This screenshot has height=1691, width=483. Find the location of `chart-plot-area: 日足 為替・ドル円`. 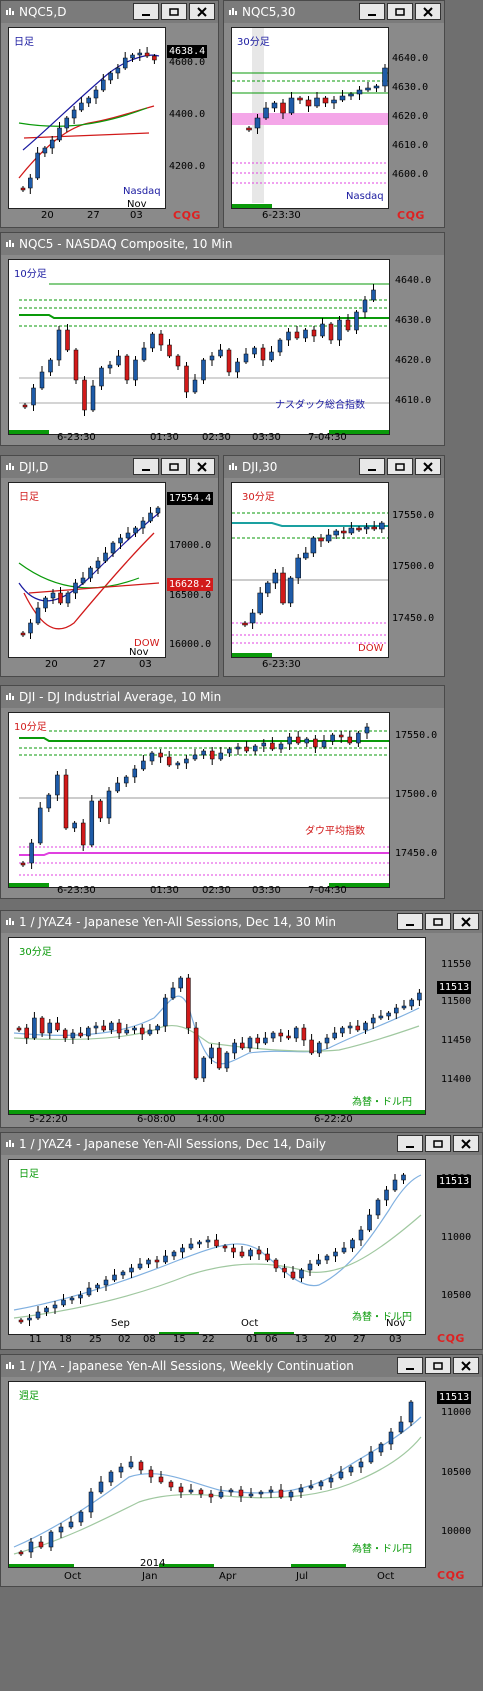

chart-plot-area: 日足 為替・ドル円 is located at coordinates (217, 1247).